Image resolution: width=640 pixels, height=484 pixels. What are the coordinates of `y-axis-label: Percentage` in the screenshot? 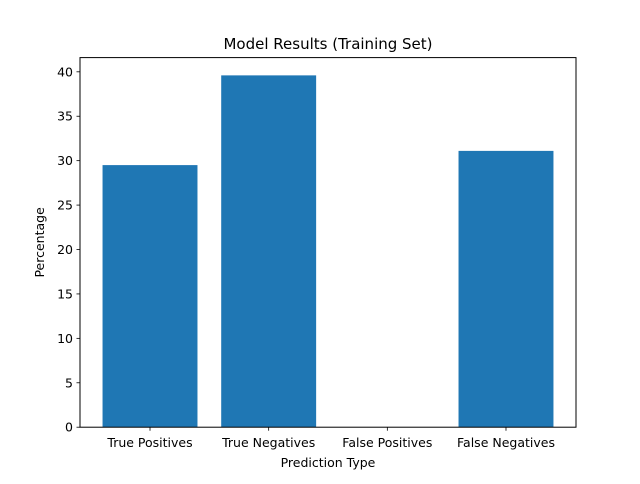 It's located at (39, 242).